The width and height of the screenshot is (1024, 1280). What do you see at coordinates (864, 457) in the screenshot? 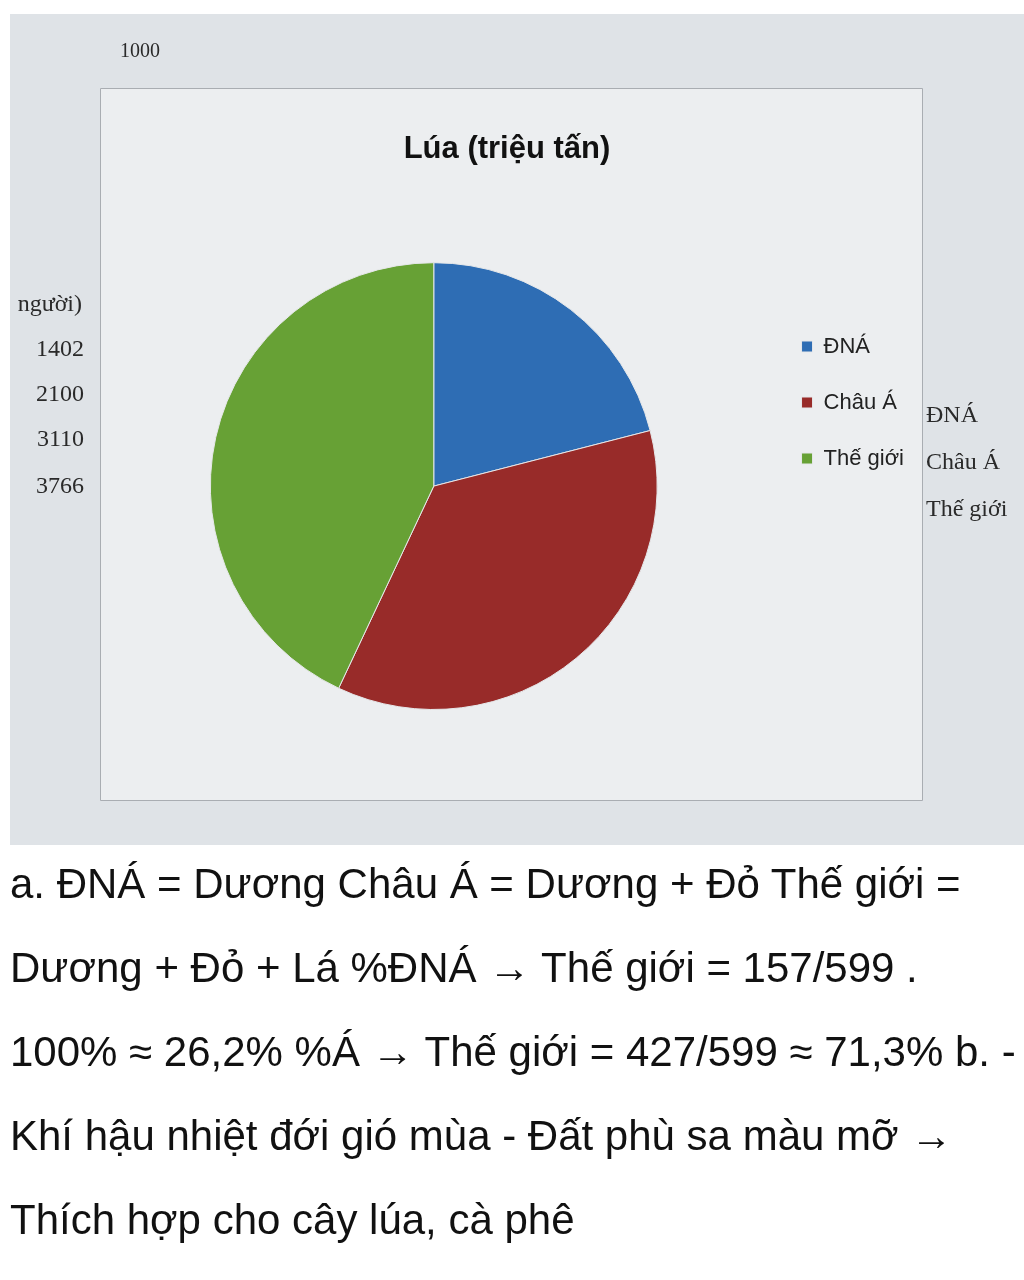
I see `legend-label: Thế giới` at bounding box center [864, 457].